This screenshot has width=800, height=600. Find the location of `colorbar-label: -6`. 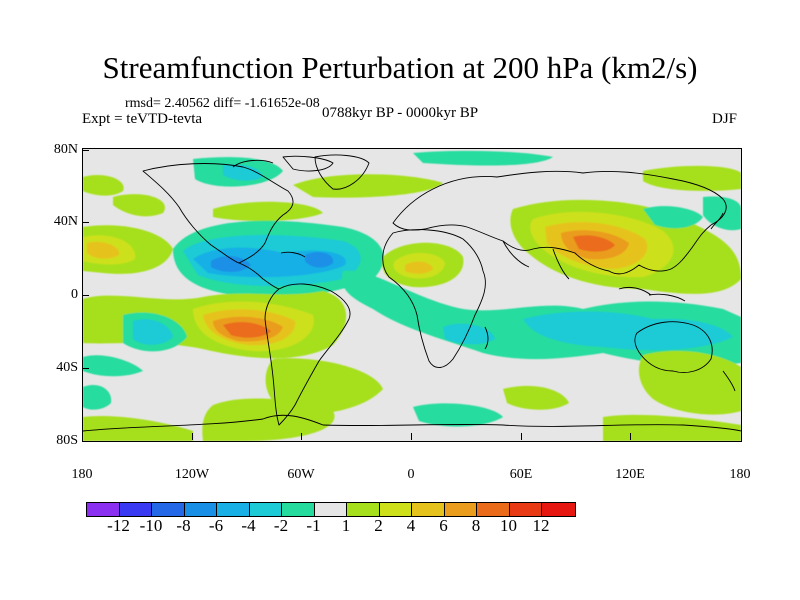

colorbar-label: -6 is located at coordinates (216, 525).